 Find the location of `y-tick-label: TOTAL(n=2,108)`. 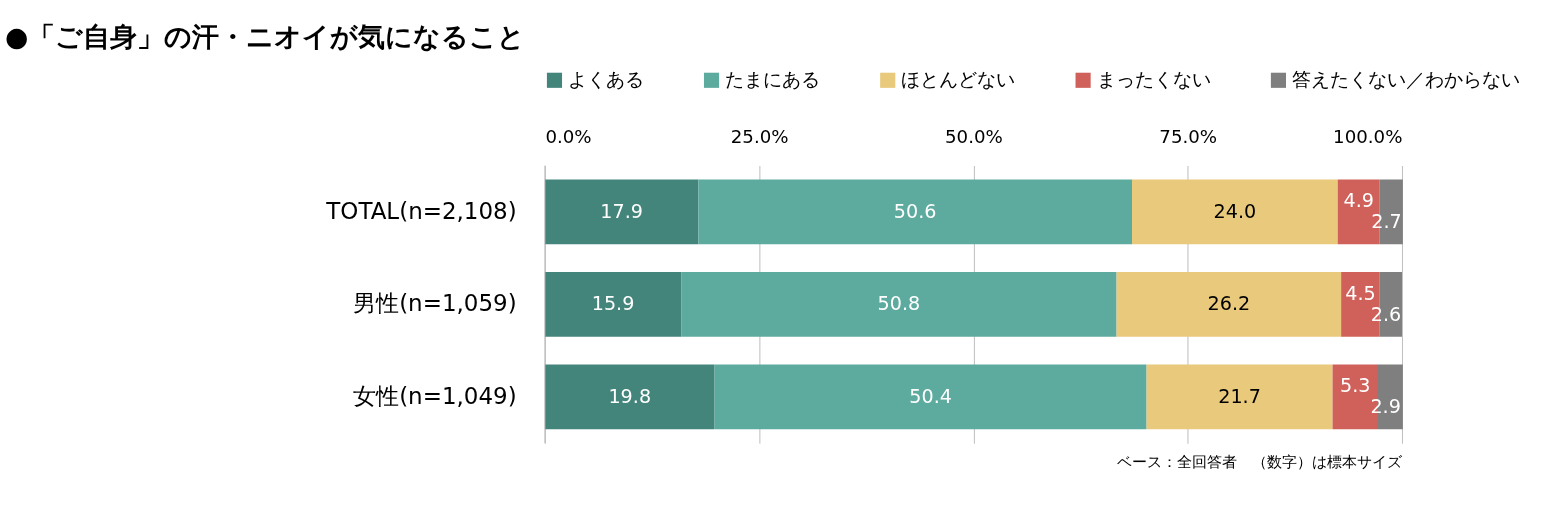

y-tick-label: TOTAL(n=2,108) is located at coordinates (421, 210).